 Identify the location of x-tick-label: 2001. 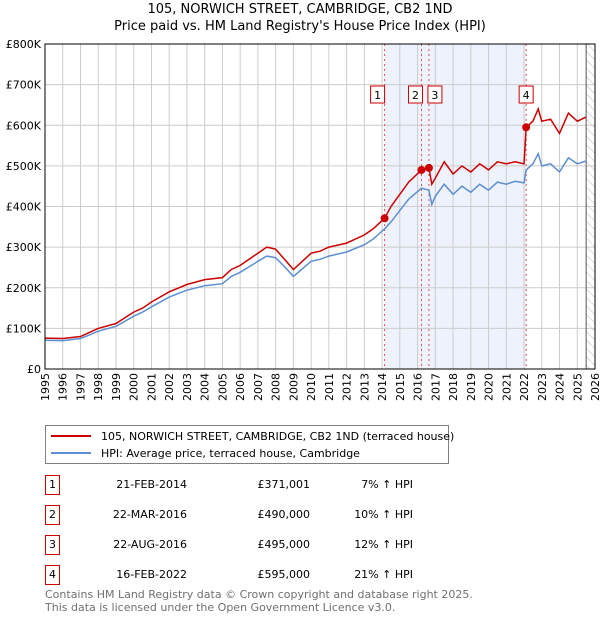
(151, 387).